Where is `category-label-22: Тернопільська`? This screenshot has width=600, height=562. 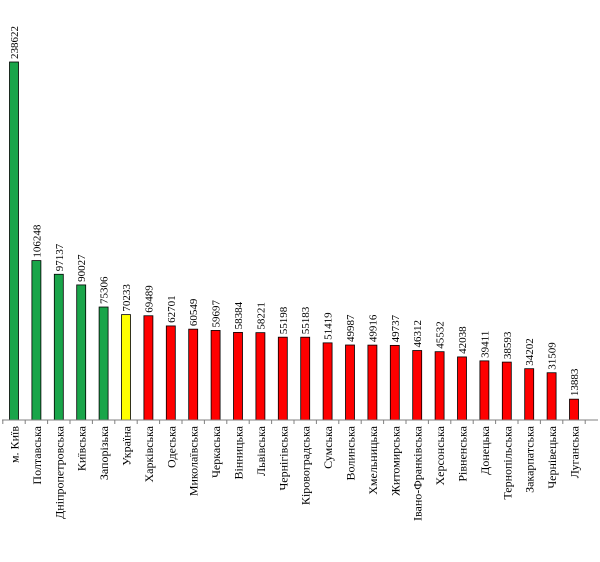
category-label-22: Тернопільська is located at coordinates (507, 462).